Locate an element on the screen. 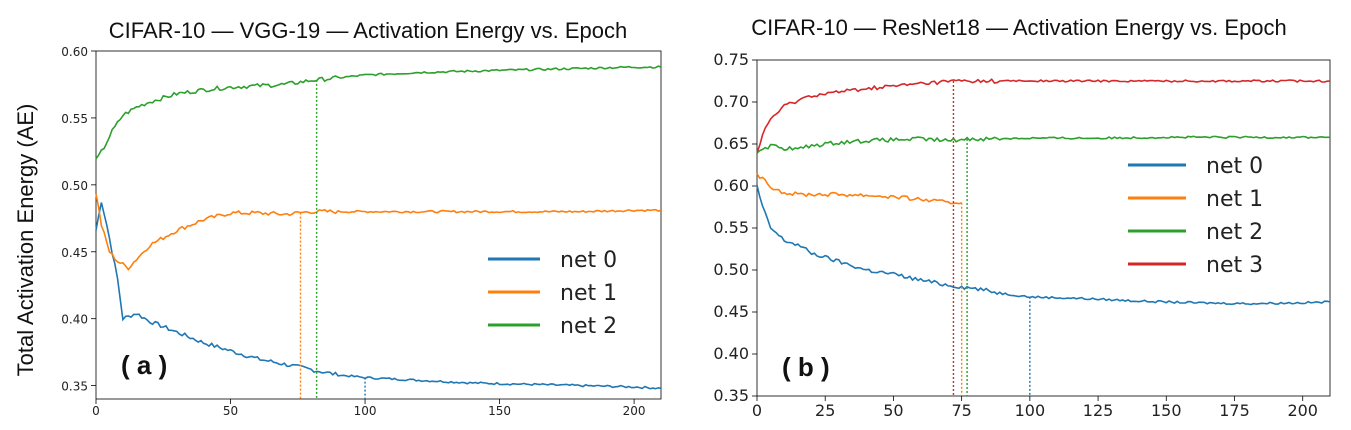 This screenshot has height=430, width=1351. panel-b-label: ( b ) is located at coordinates (806, 367).